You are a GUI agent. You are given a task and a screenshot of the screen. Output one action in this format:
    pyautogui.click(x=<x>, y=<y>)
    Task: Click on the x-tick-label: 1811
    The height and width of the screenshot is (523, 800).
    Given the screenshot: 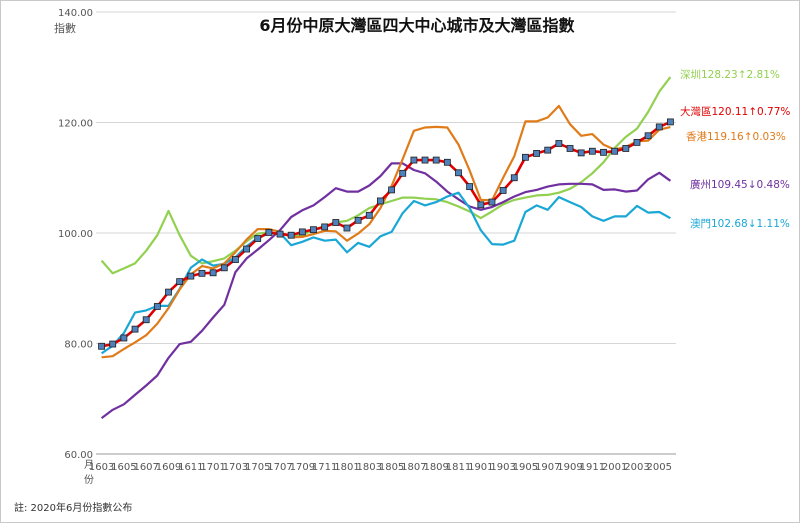 What is the action you would take?
    pyautogui.click(x=458, y=467)
    